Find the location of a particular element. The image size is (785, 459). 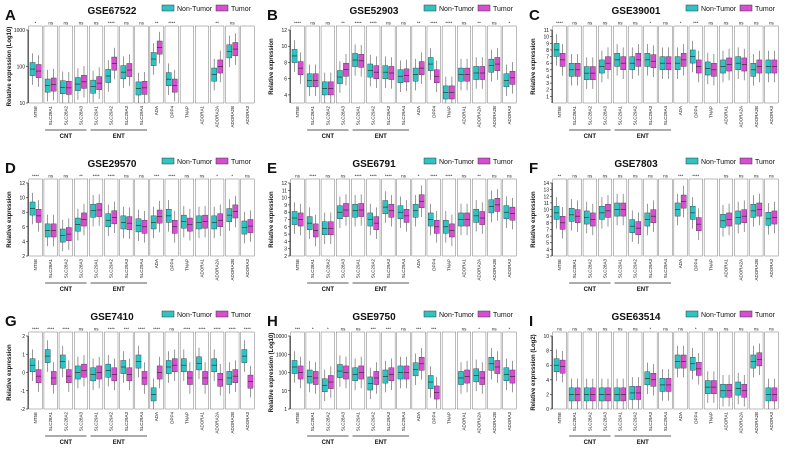

group-label: CNT is located at coordinates (66, 443).